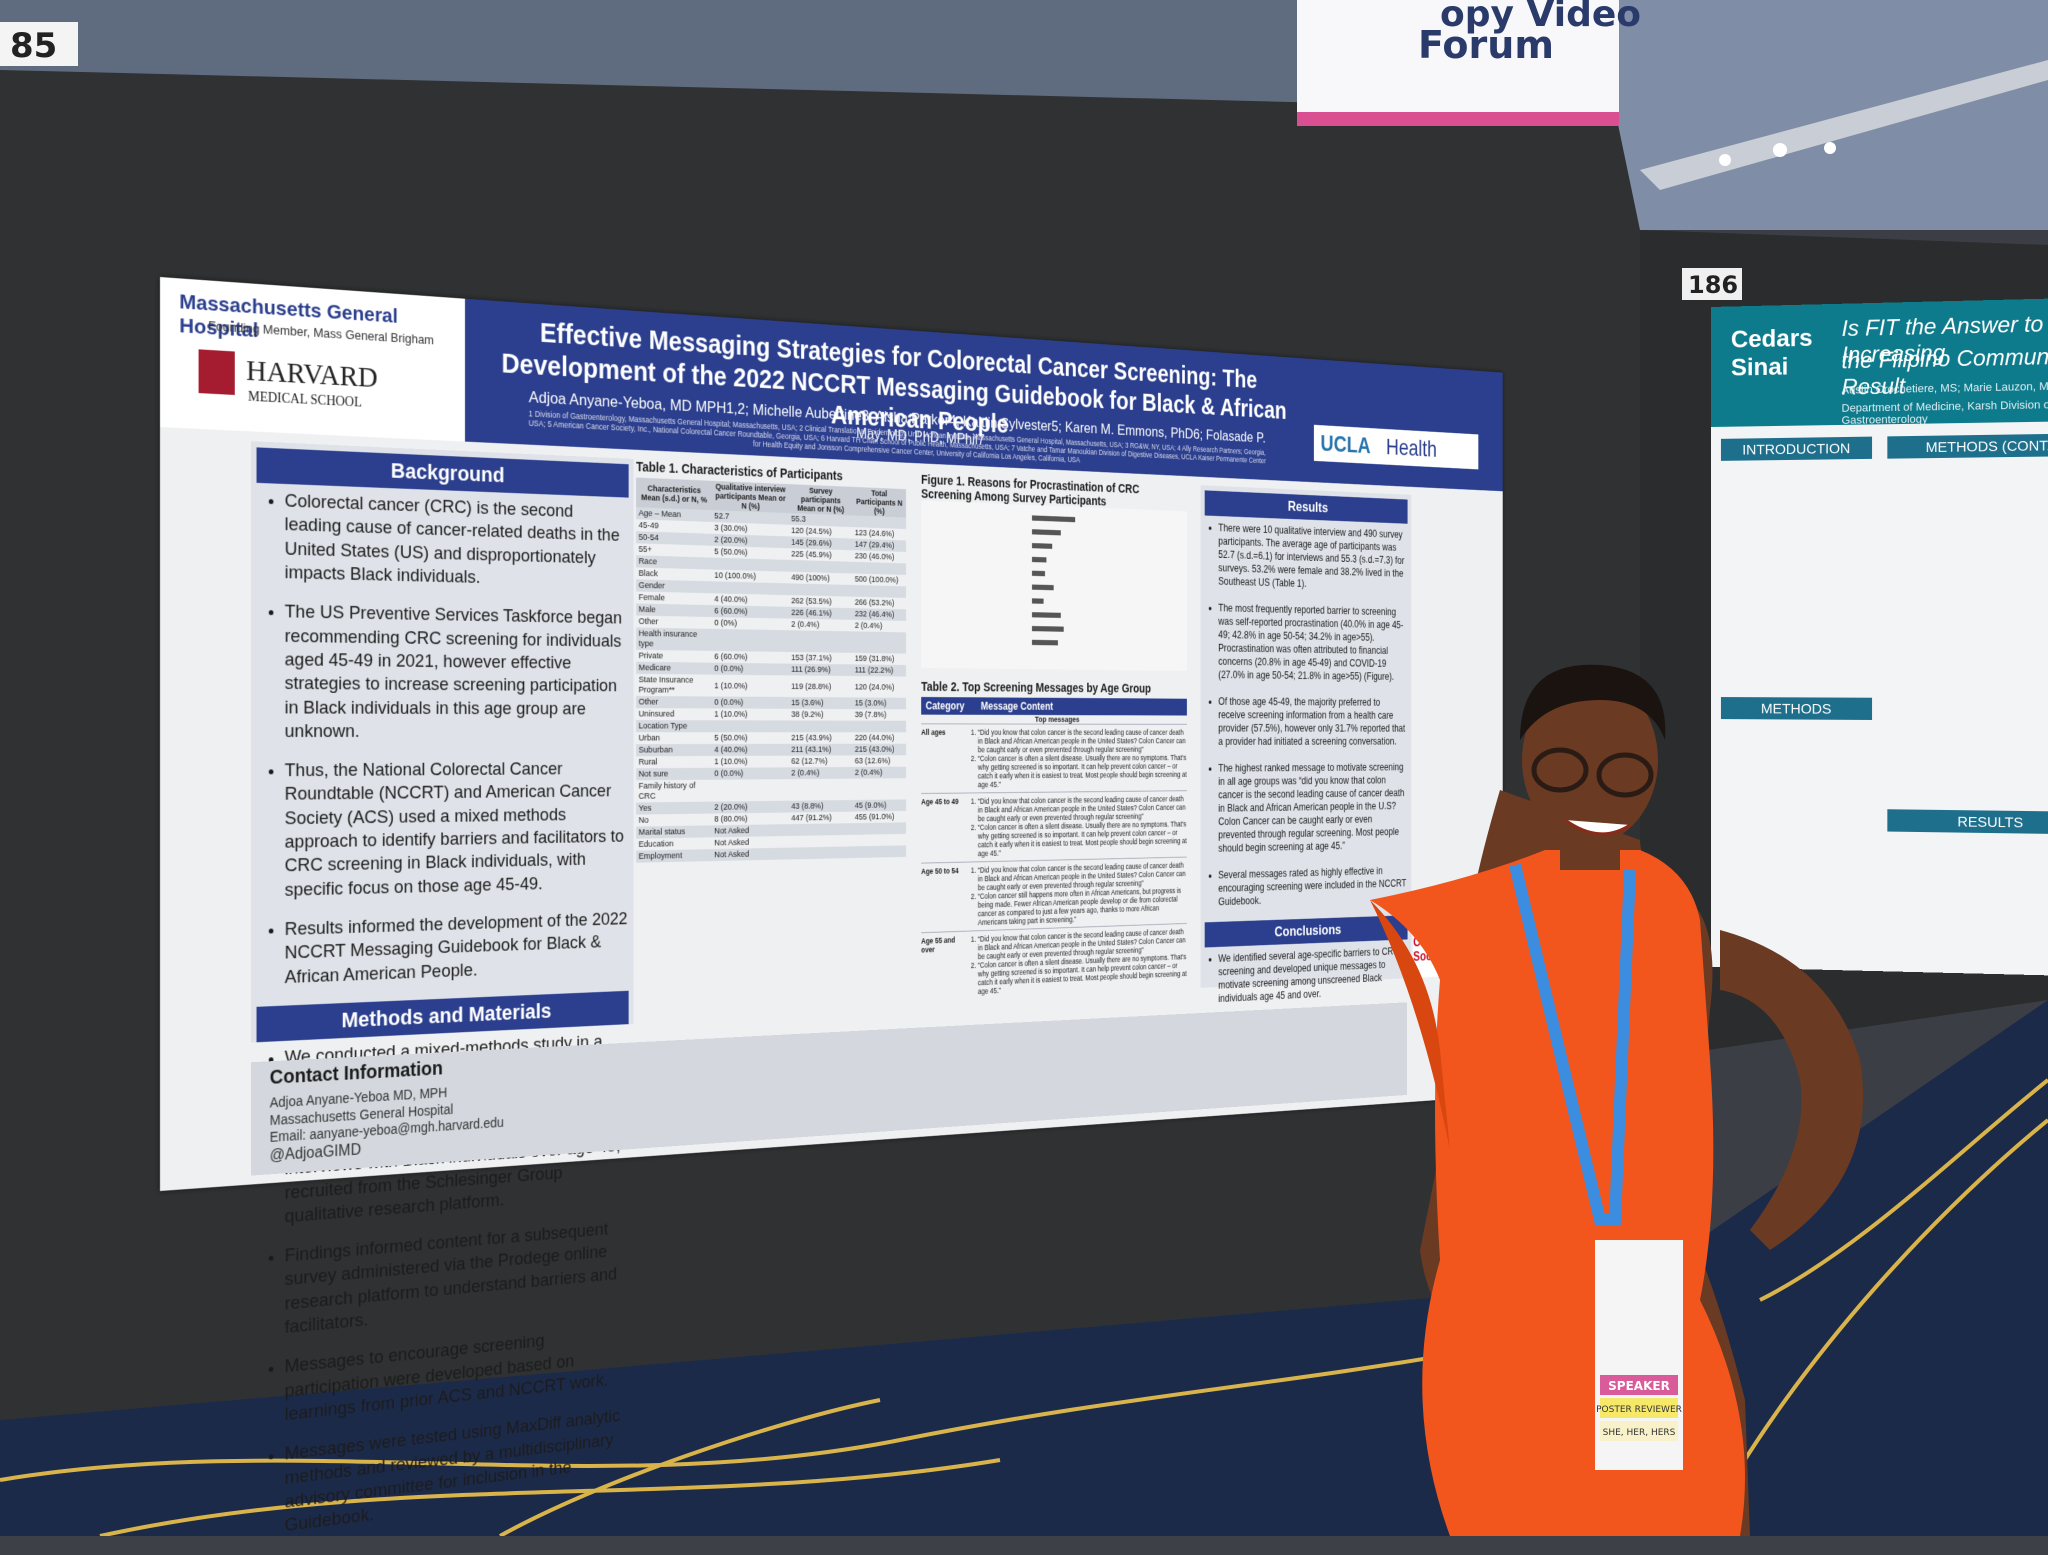  What do you see at coordinates (674, 726) in the screenshot?
I see `table-cell: Location Type` at bounding box center [674, 726].